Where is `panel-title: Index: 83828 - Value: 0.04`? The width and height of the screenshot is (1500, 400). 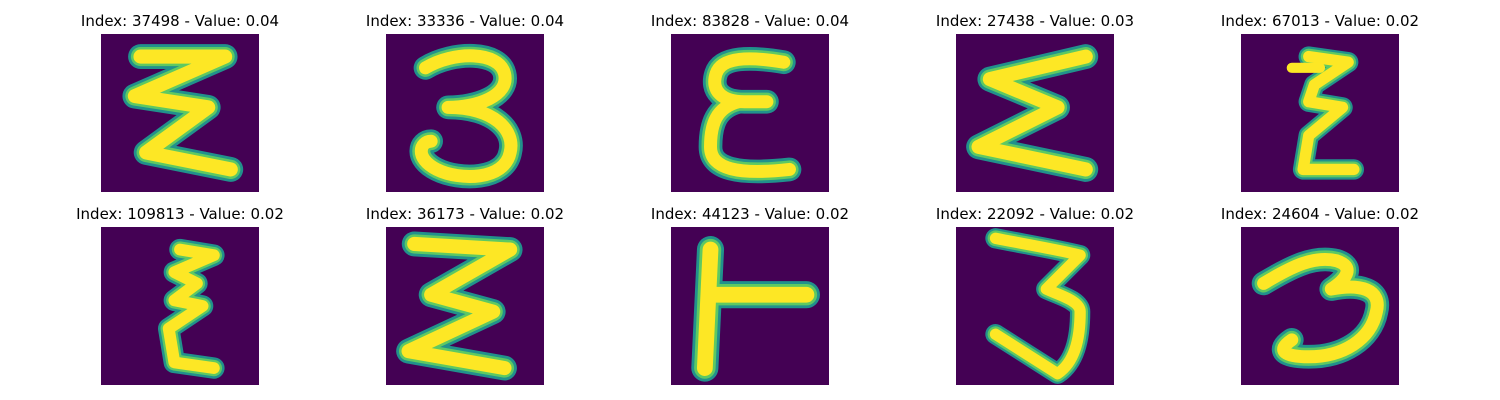
panel-title: Index: 83828 - Value: 0.04 is located at coordinates (750, 21).